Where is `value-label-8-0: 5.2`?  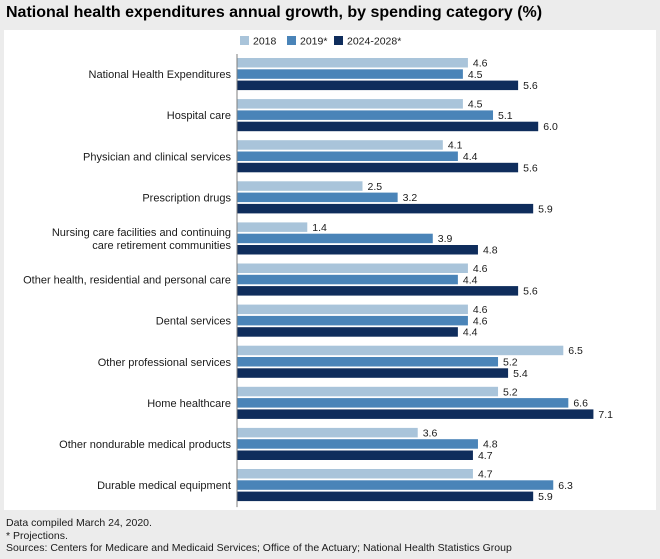 value-label-8-0: 5.2 is located at coordinates (510, 392).